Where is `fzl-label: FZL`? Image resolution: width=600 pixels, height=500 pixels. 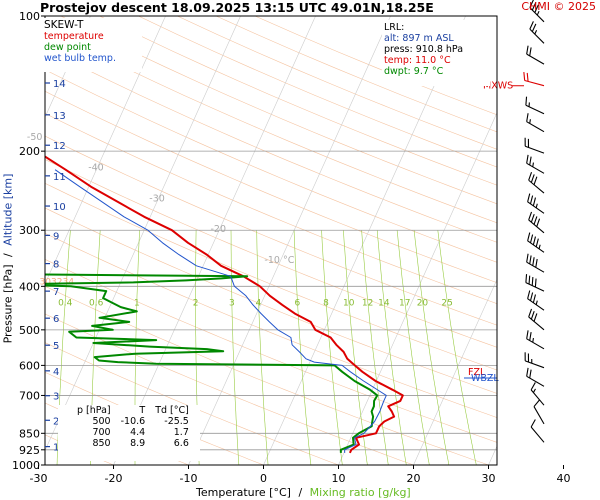
fzl-label: FZL is located at coordinates (477, 372).